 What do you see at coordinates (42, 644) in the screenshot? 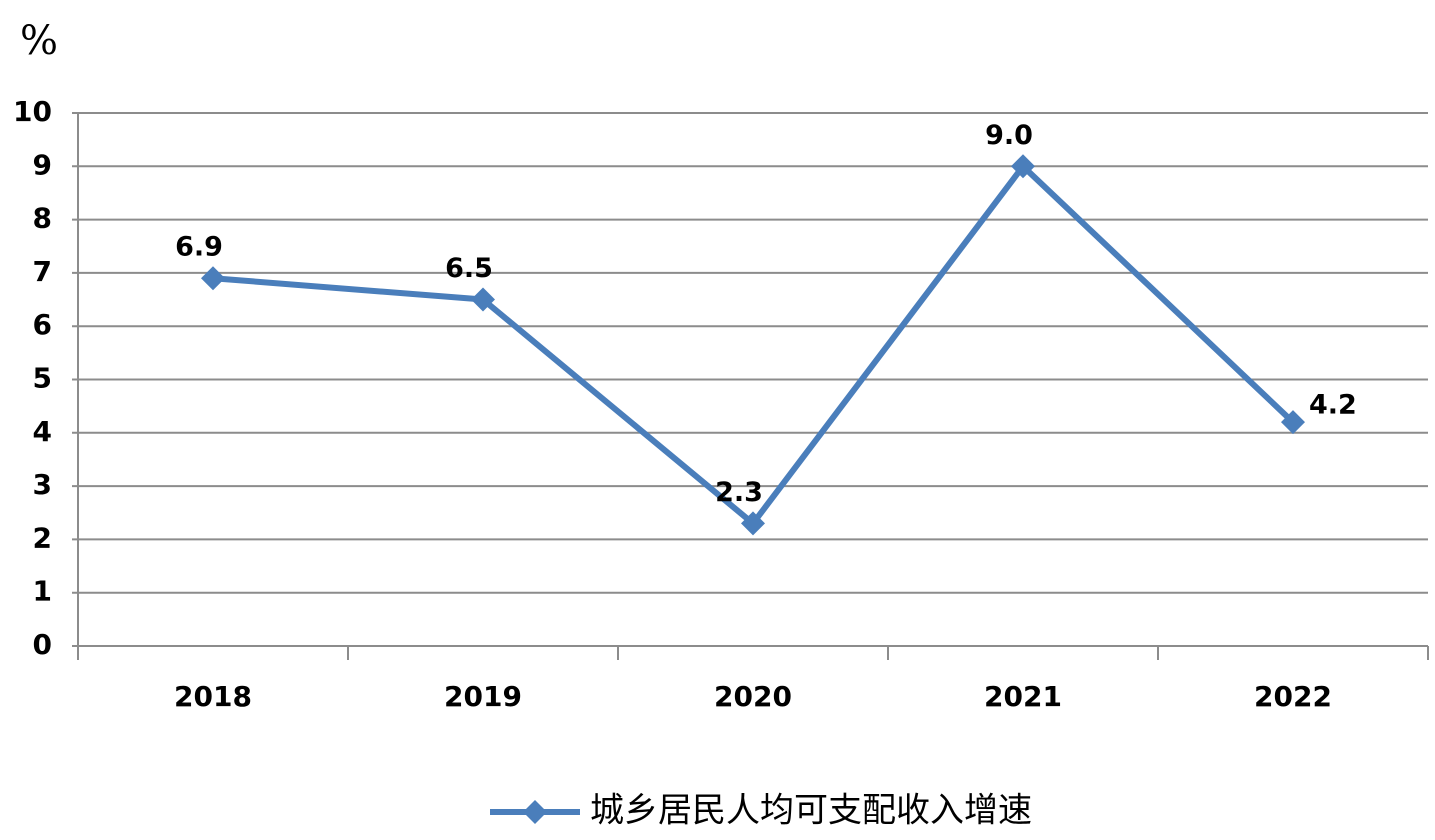
I see `y-tick-label: 0` at bounding box center [42, 644].